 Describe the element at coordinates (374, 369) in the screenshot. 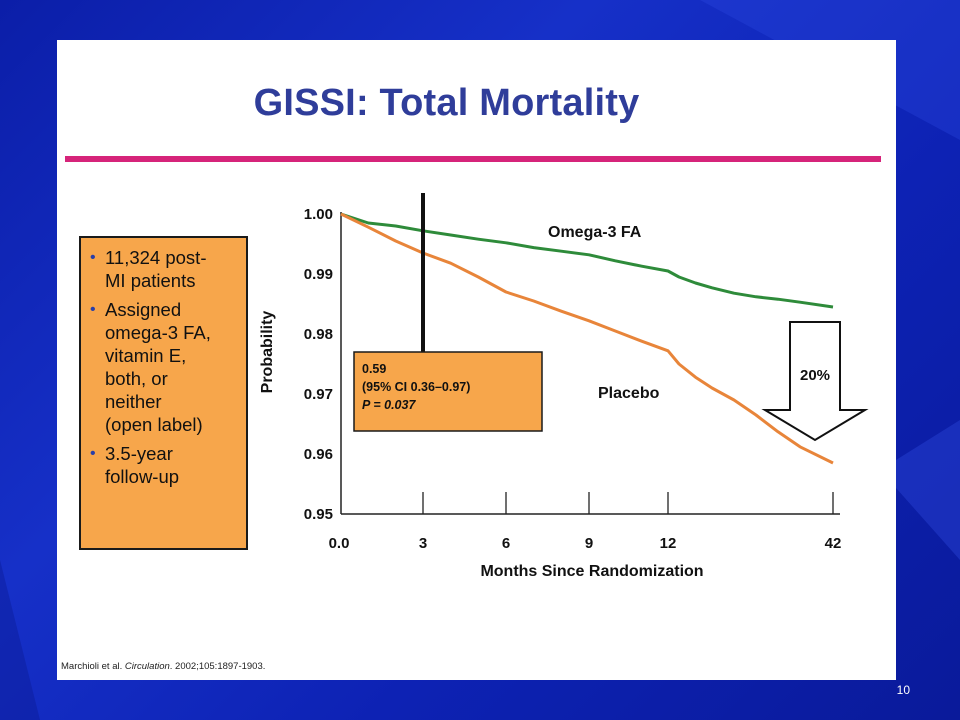

I see `confidence-interval-text: 0.59` at that location.